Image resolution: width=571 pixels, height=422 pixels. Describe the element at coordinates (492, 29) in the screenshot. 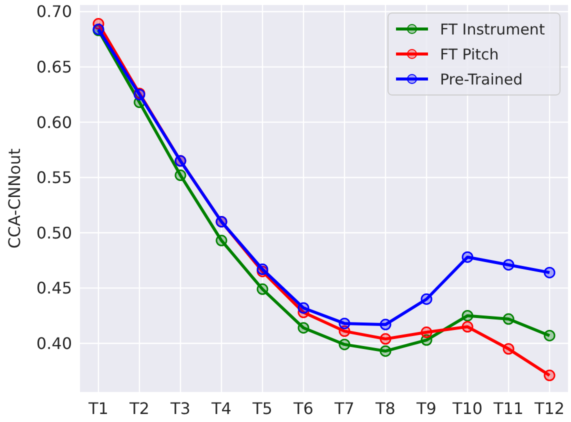

I see `legend-label: FT Instrument` at that location.